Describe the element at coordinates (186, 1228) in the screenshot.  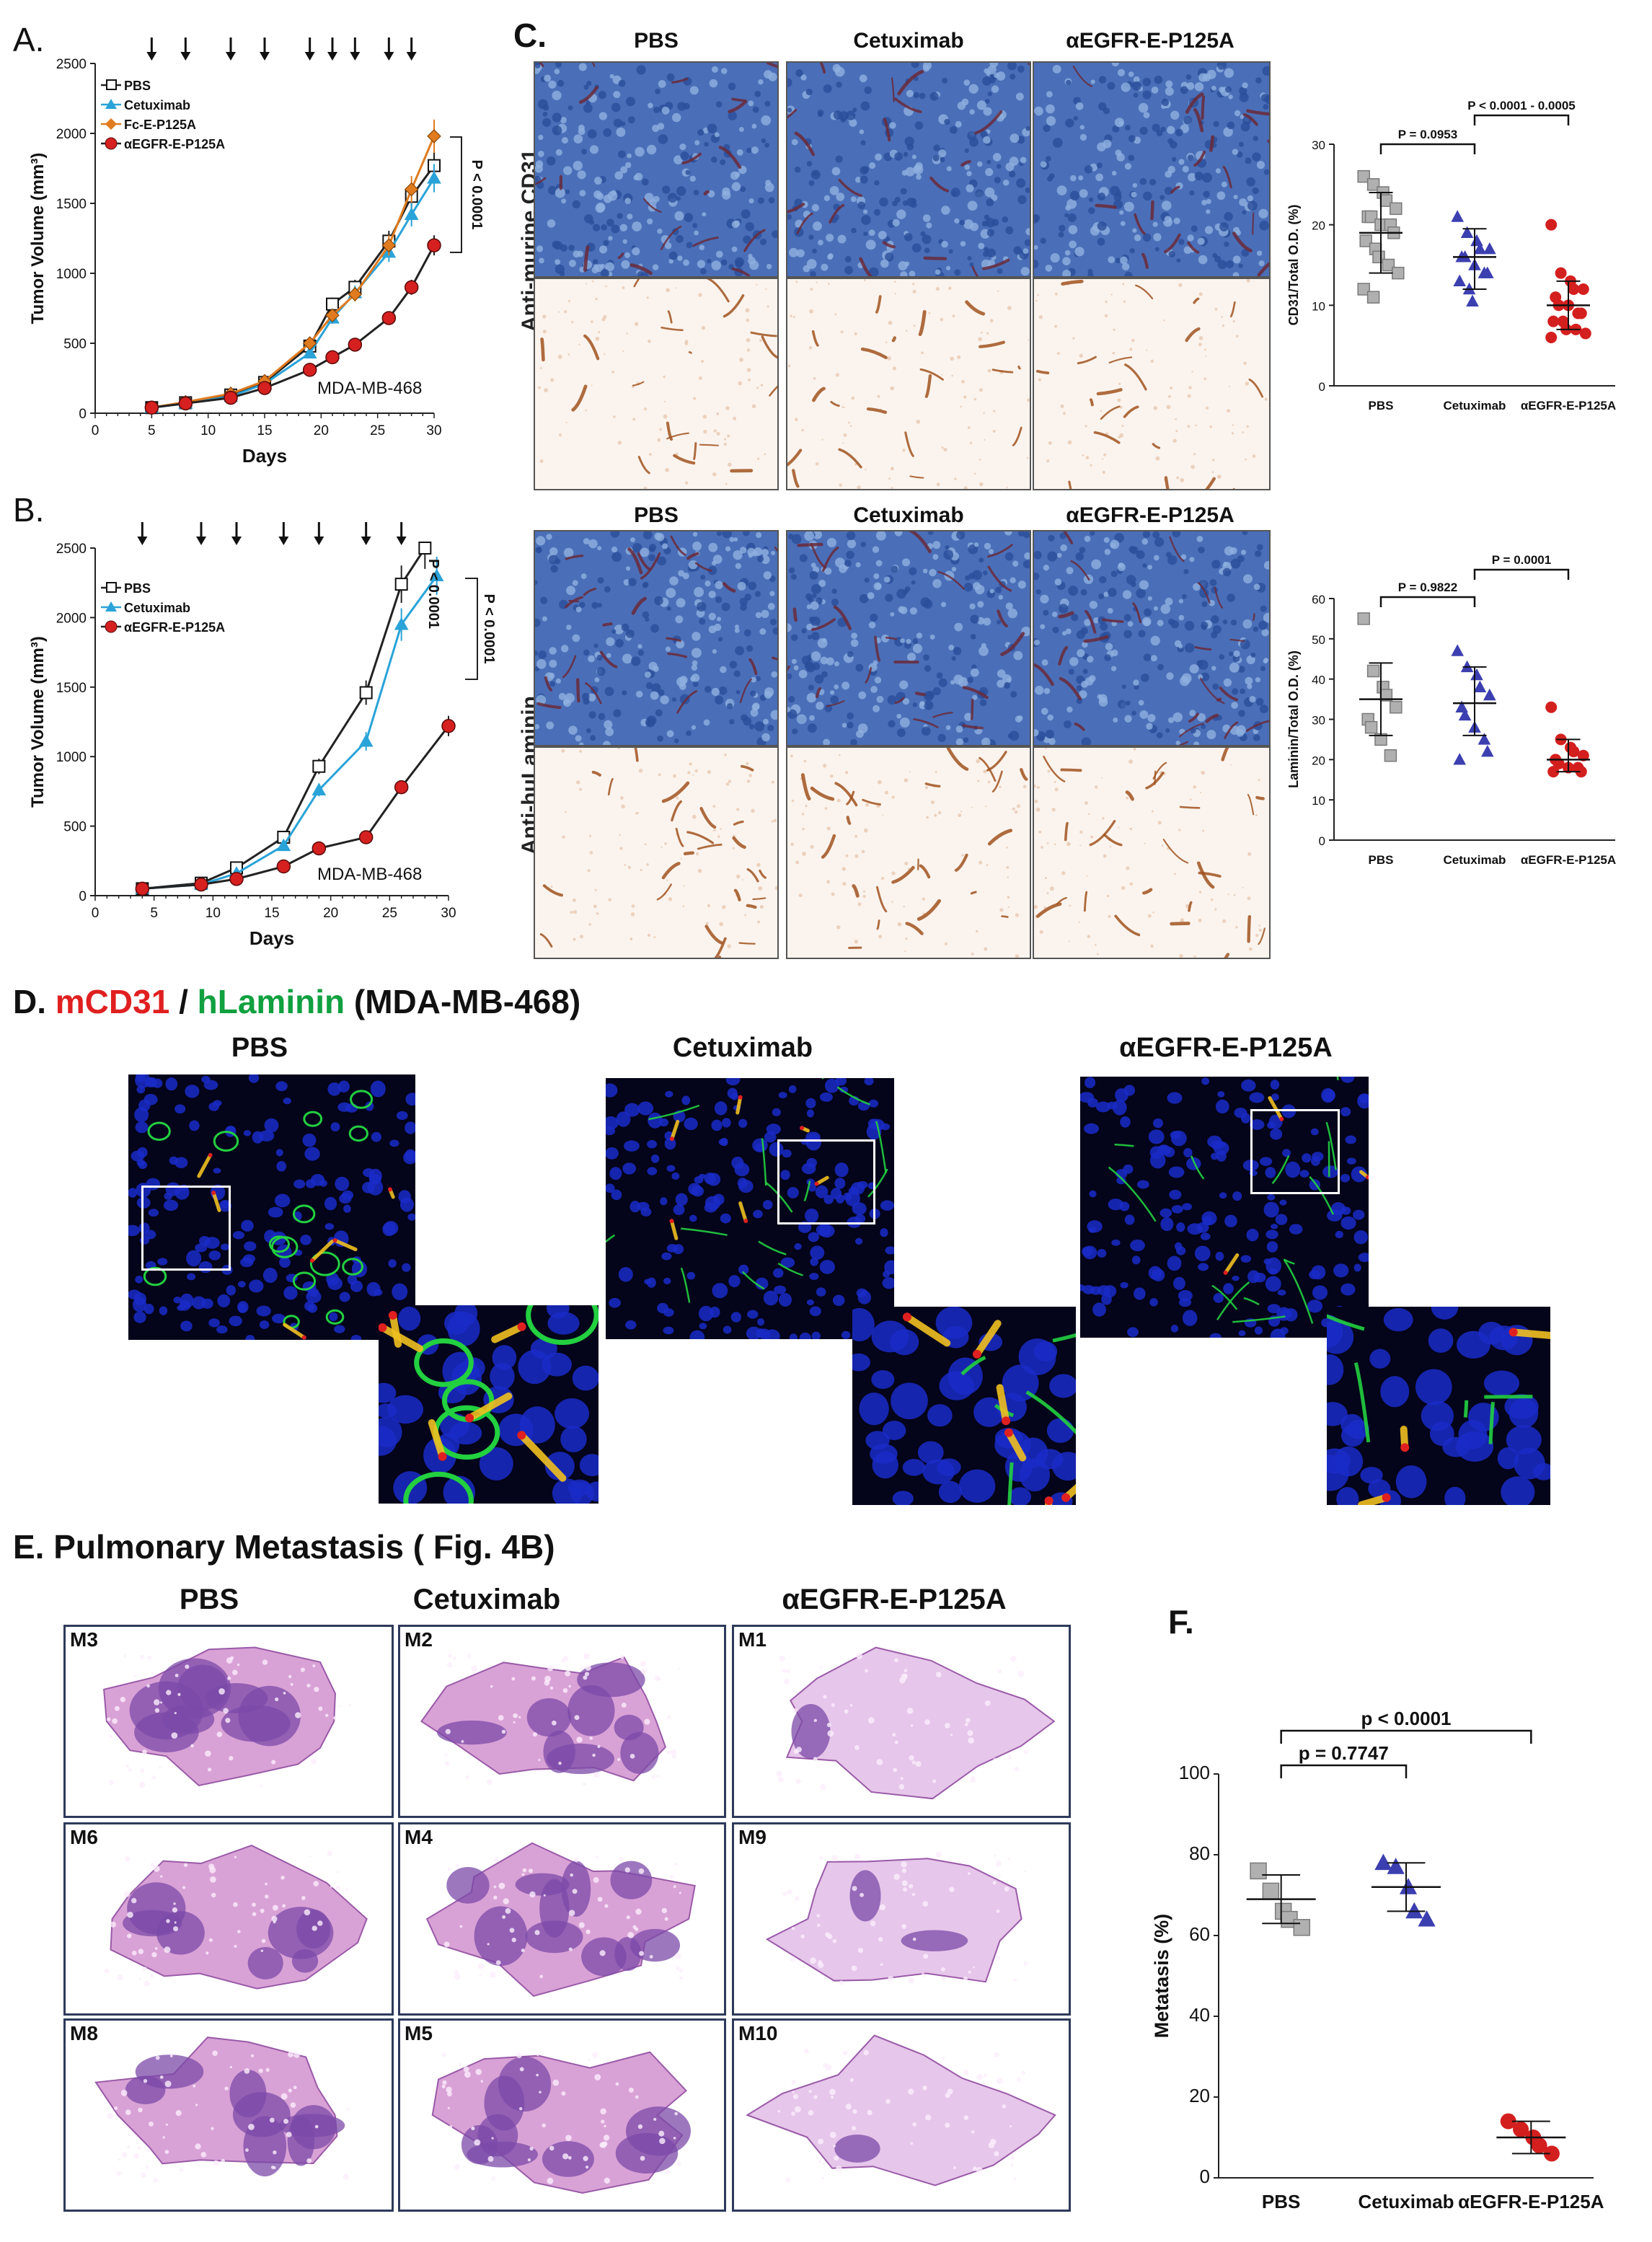
I see `zoom-box-pbs` at that location.